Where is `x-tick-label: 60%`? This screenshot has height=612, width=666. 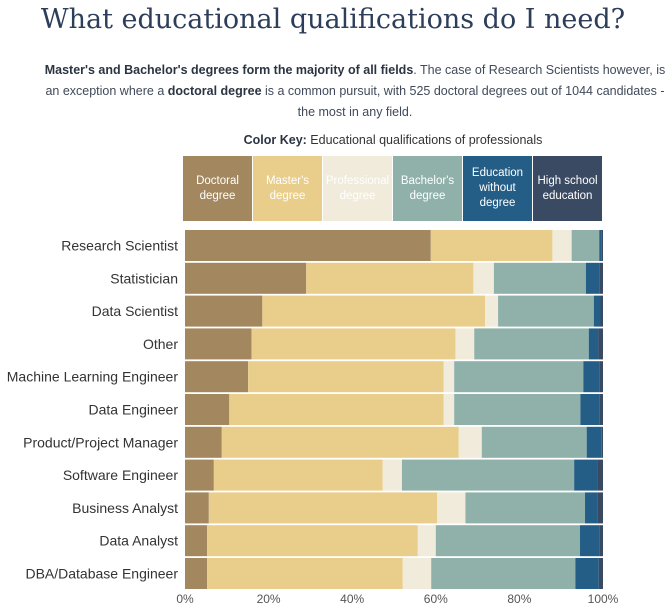 x-tick-label: 60% is located at coordinates (436, 599).